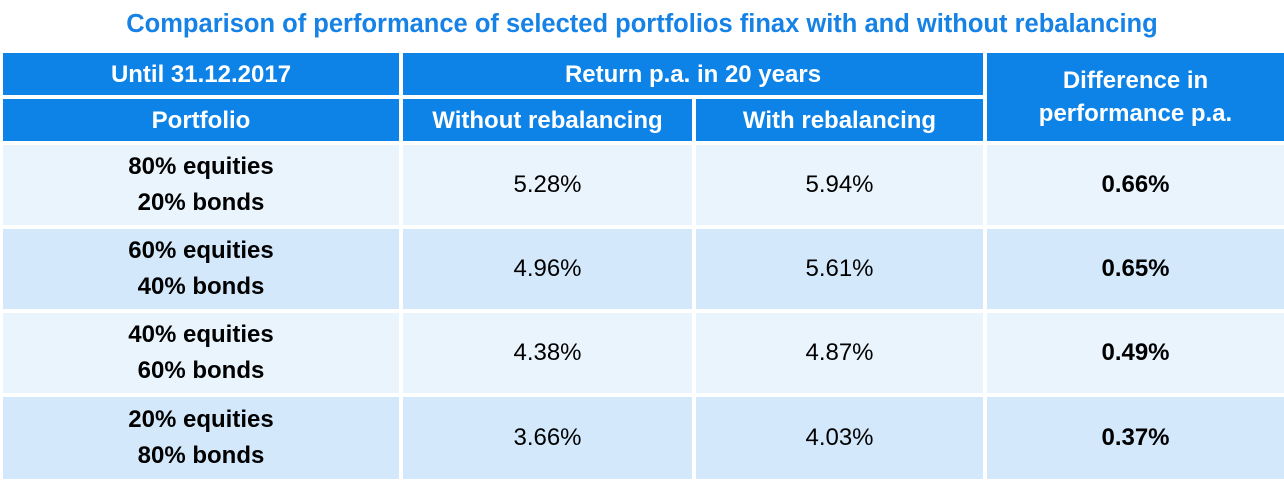  What do you see at coordinates (201, 269) in the screenshot?
I see `table-row-portfolio: 60% equities 40% bonds` at bounding box center [201, 269].